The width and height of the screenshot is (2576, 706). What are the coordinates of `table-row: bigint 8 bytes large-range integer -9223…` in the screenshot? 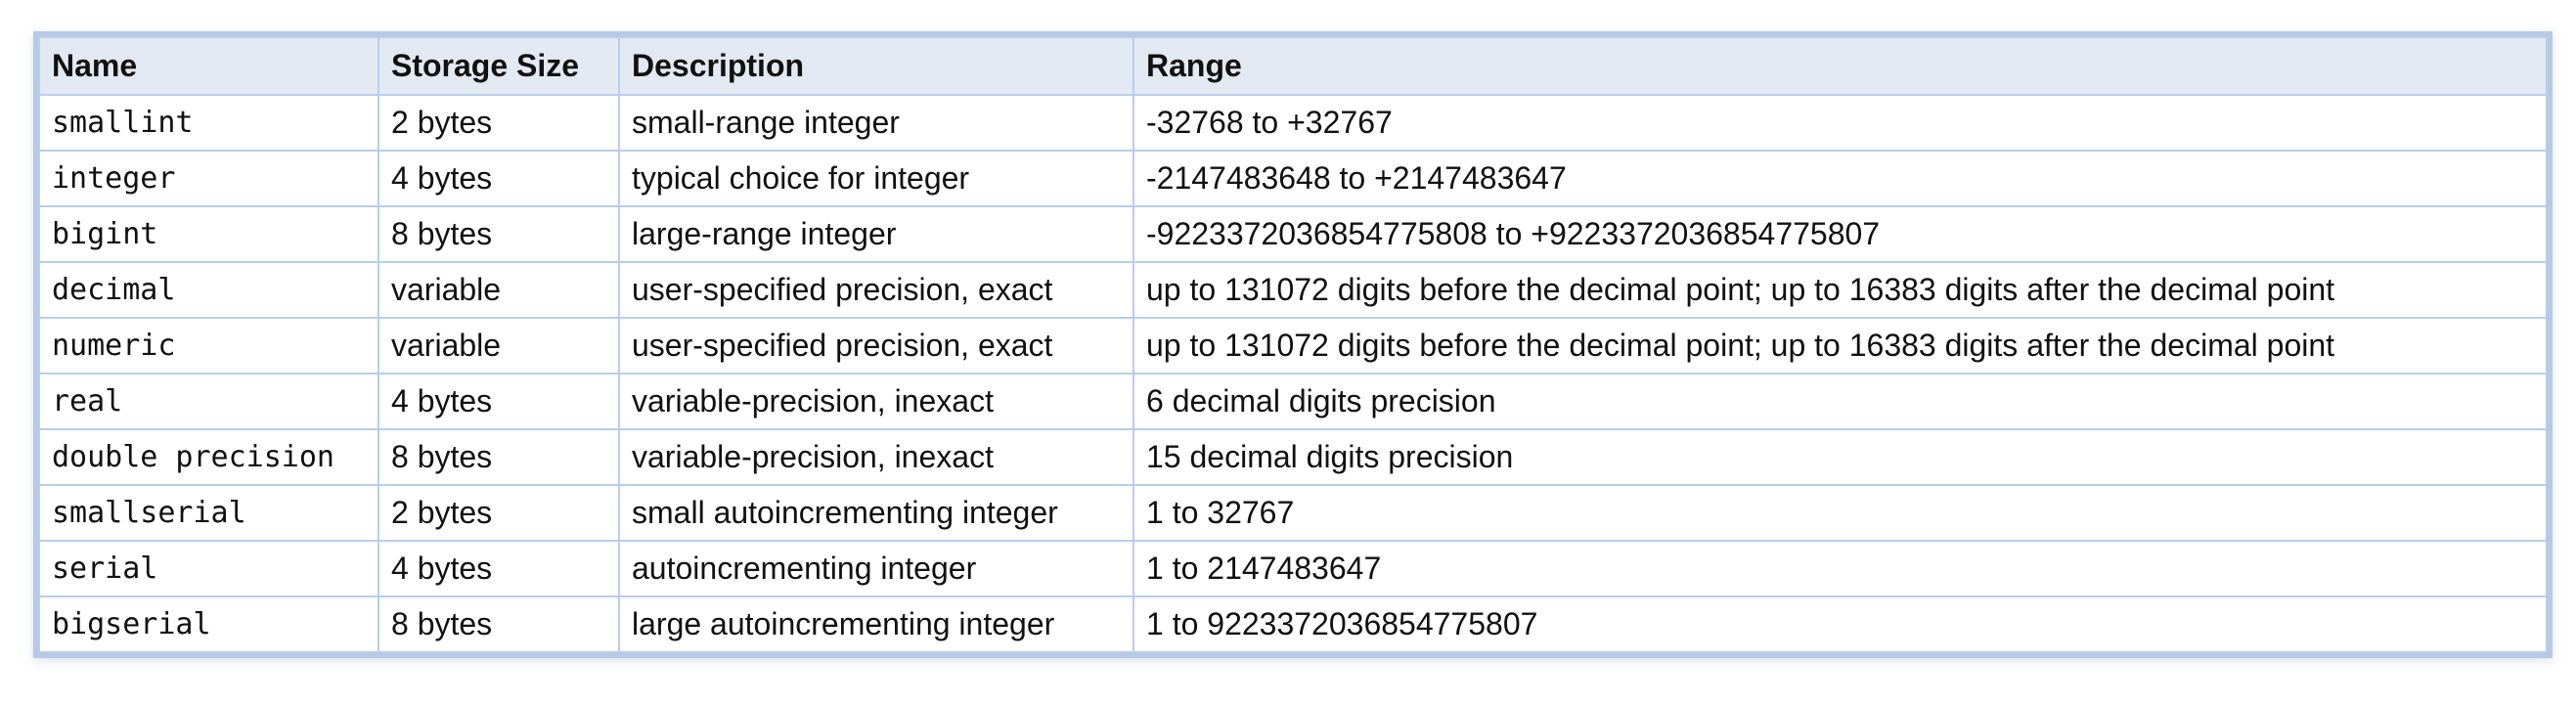 It's located at (1293, 234).